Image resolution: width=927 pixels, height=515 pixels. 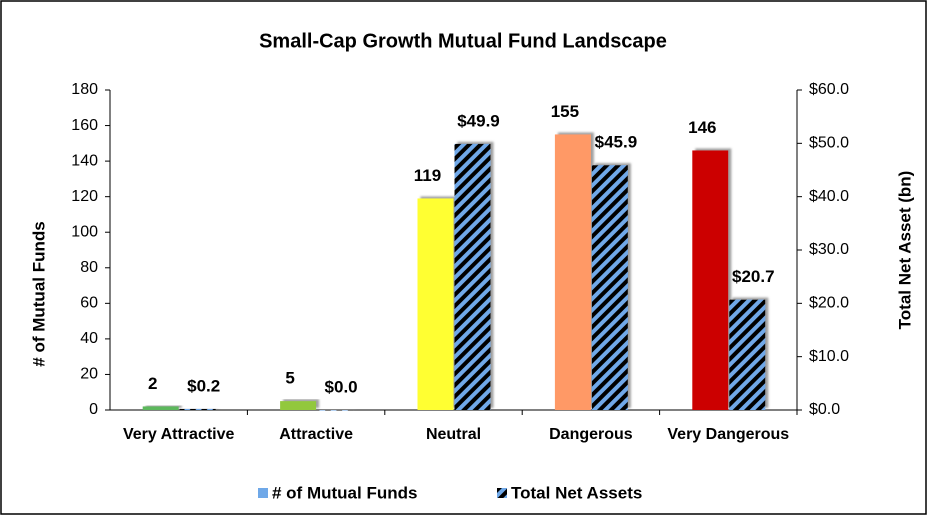 What do you see at coordinates (203, 385) in the screenshot?
I see `data-label: $0.2` at bounding box center [203, 385].